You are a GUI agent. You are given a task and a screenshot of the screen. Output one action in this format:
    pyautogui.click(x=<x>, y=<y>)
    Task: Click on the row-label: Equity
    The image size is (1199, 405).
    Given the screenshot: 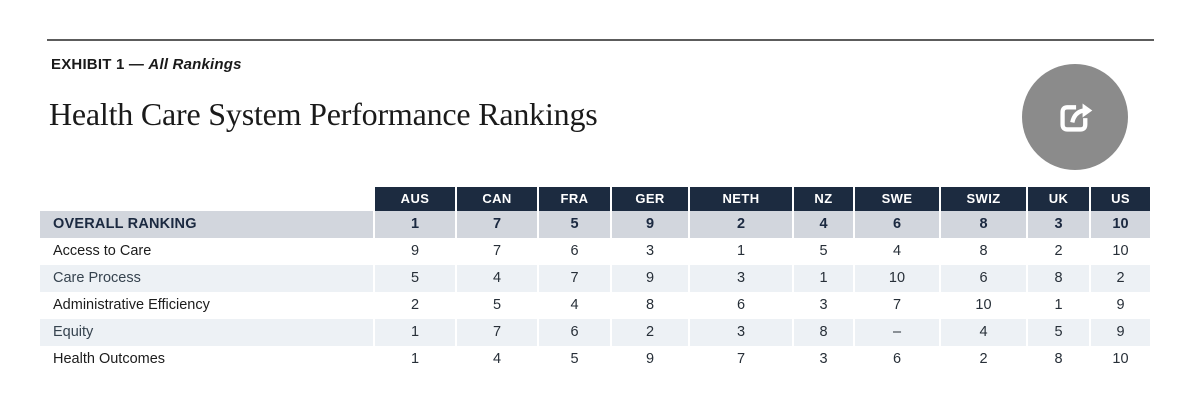 What is the action you would take?
    pyautogui.click(x=206, y=332)
    